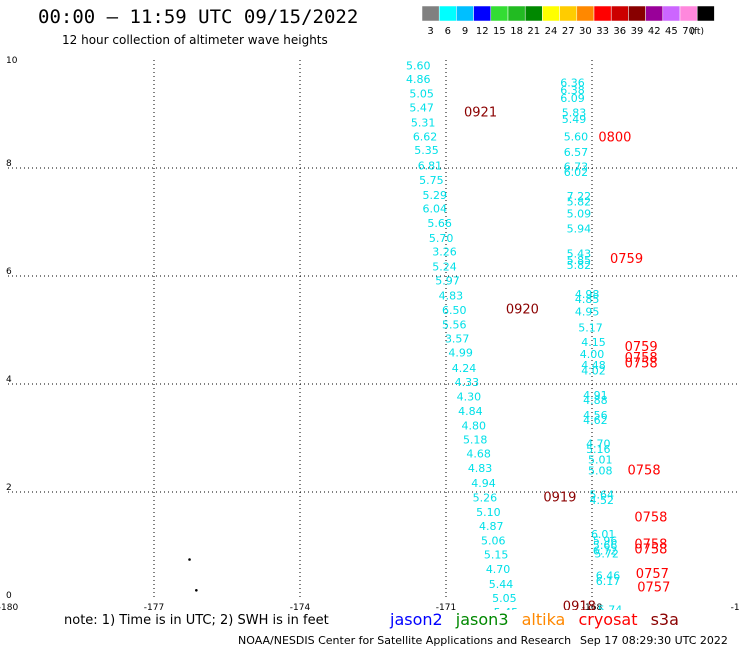 The image size is (740, 650). I want to click on wave-height-label: 5.45, so click(506, 608).